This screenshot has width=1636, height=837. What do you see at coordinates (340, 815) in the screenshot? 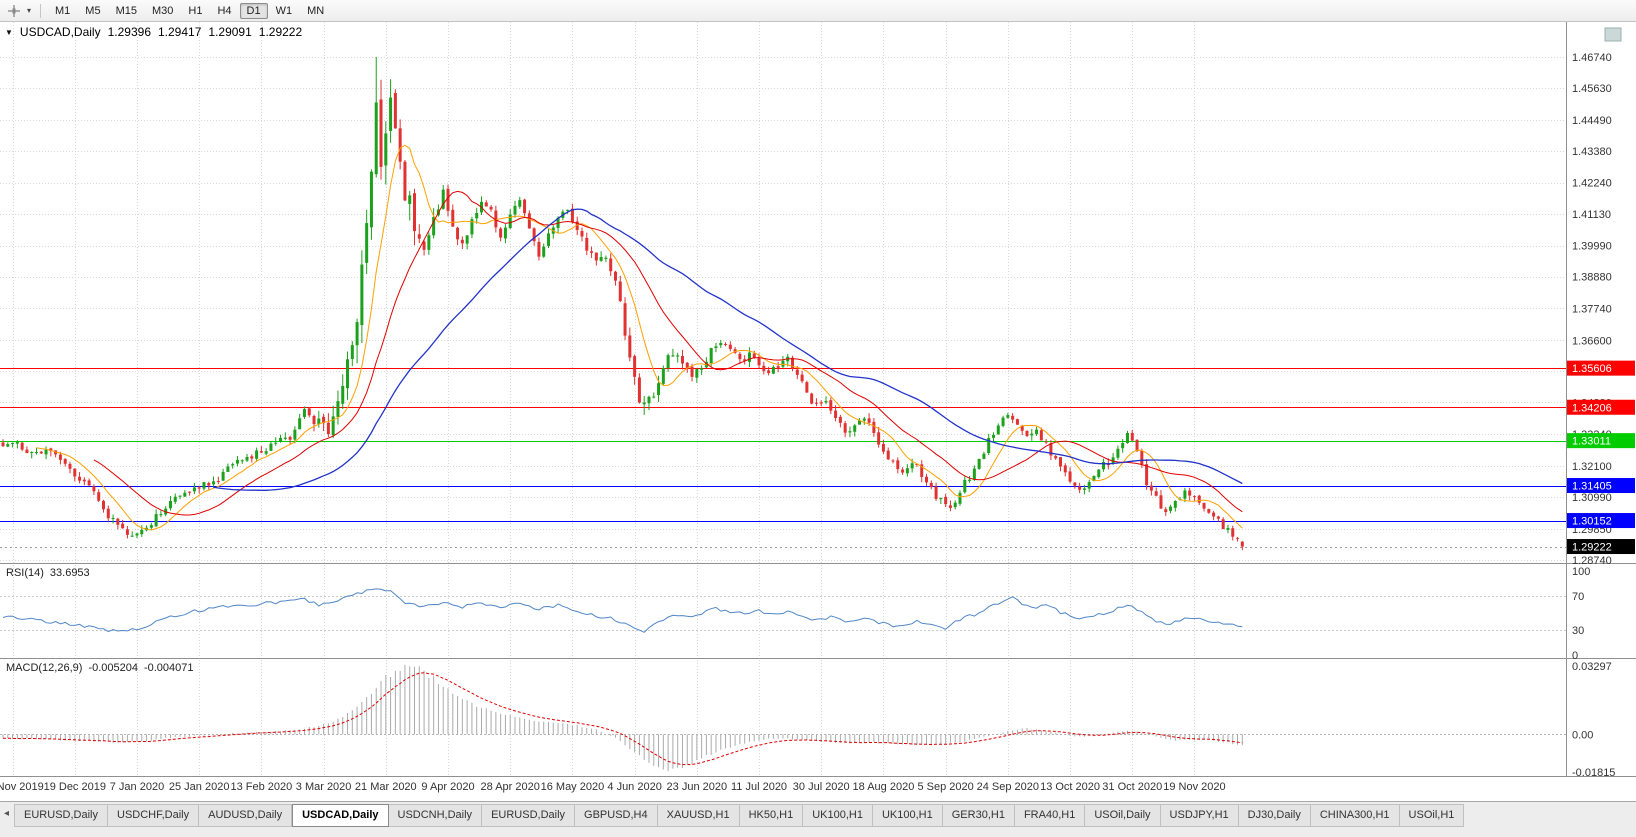
I see `tab-usdcad-daily: USDCAD,Daily` at bounding box center [340, 815].